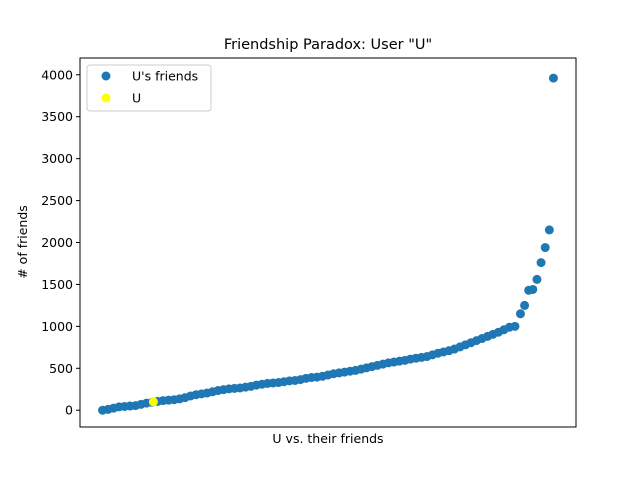  Describe the element at coordinates (136, 98) in the screenshot. I see `legend-label-u: U` at that location.